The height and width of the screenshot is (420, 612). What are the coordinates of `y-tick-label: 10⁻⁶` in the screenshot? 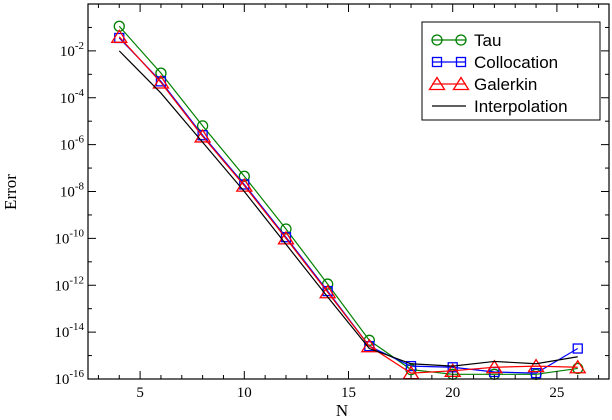 It's located at (72, 144).